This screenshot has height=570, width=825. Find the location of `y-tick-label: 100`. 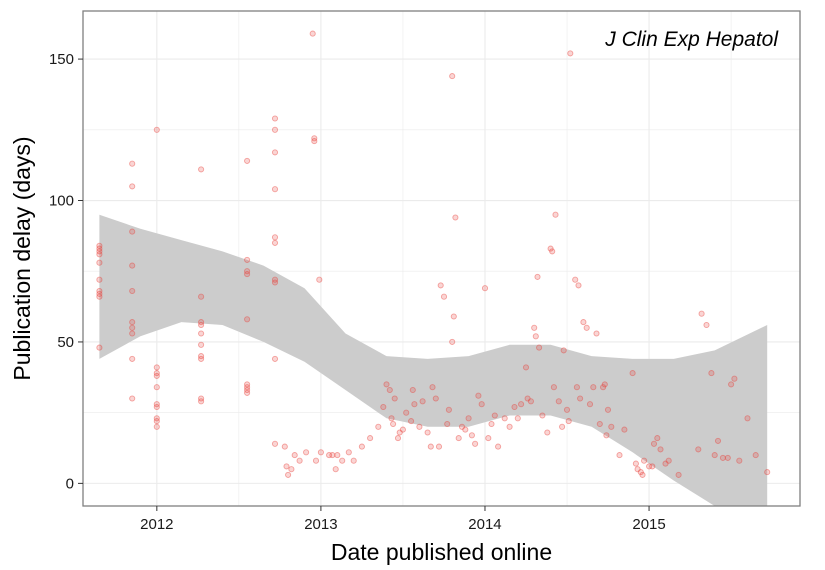

y-tick-label: 100 is located at coordinates (61, 201).